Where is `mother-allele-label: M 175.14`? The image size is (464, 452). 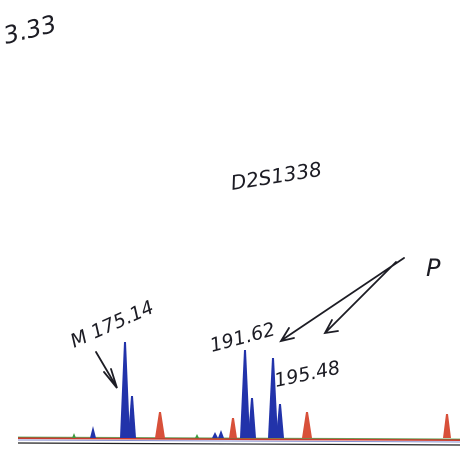
mother-allele-label: M 175.14 is located at coordinates (112, 324).